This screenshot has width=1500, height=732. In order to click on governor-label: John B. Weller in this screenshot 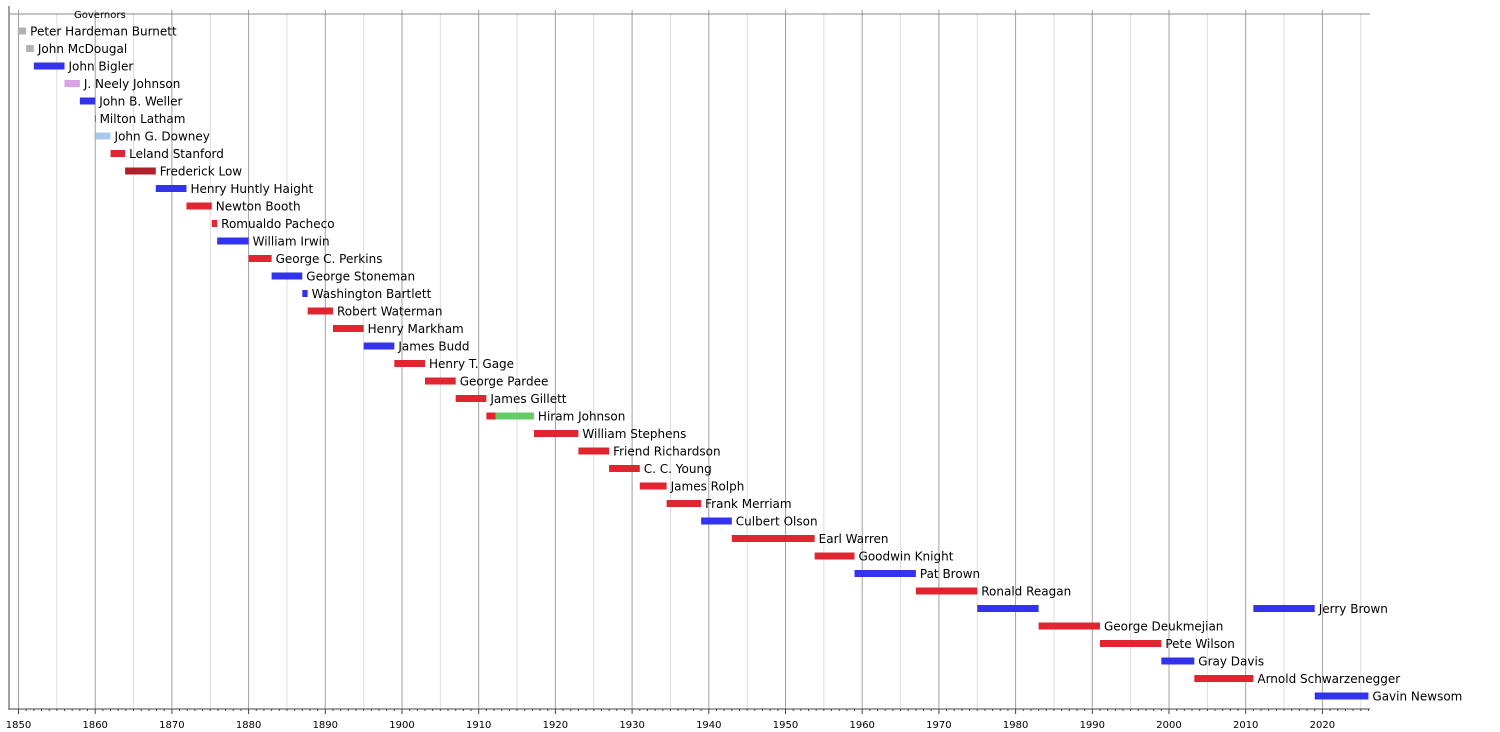, I will do `click(140, 102)`.